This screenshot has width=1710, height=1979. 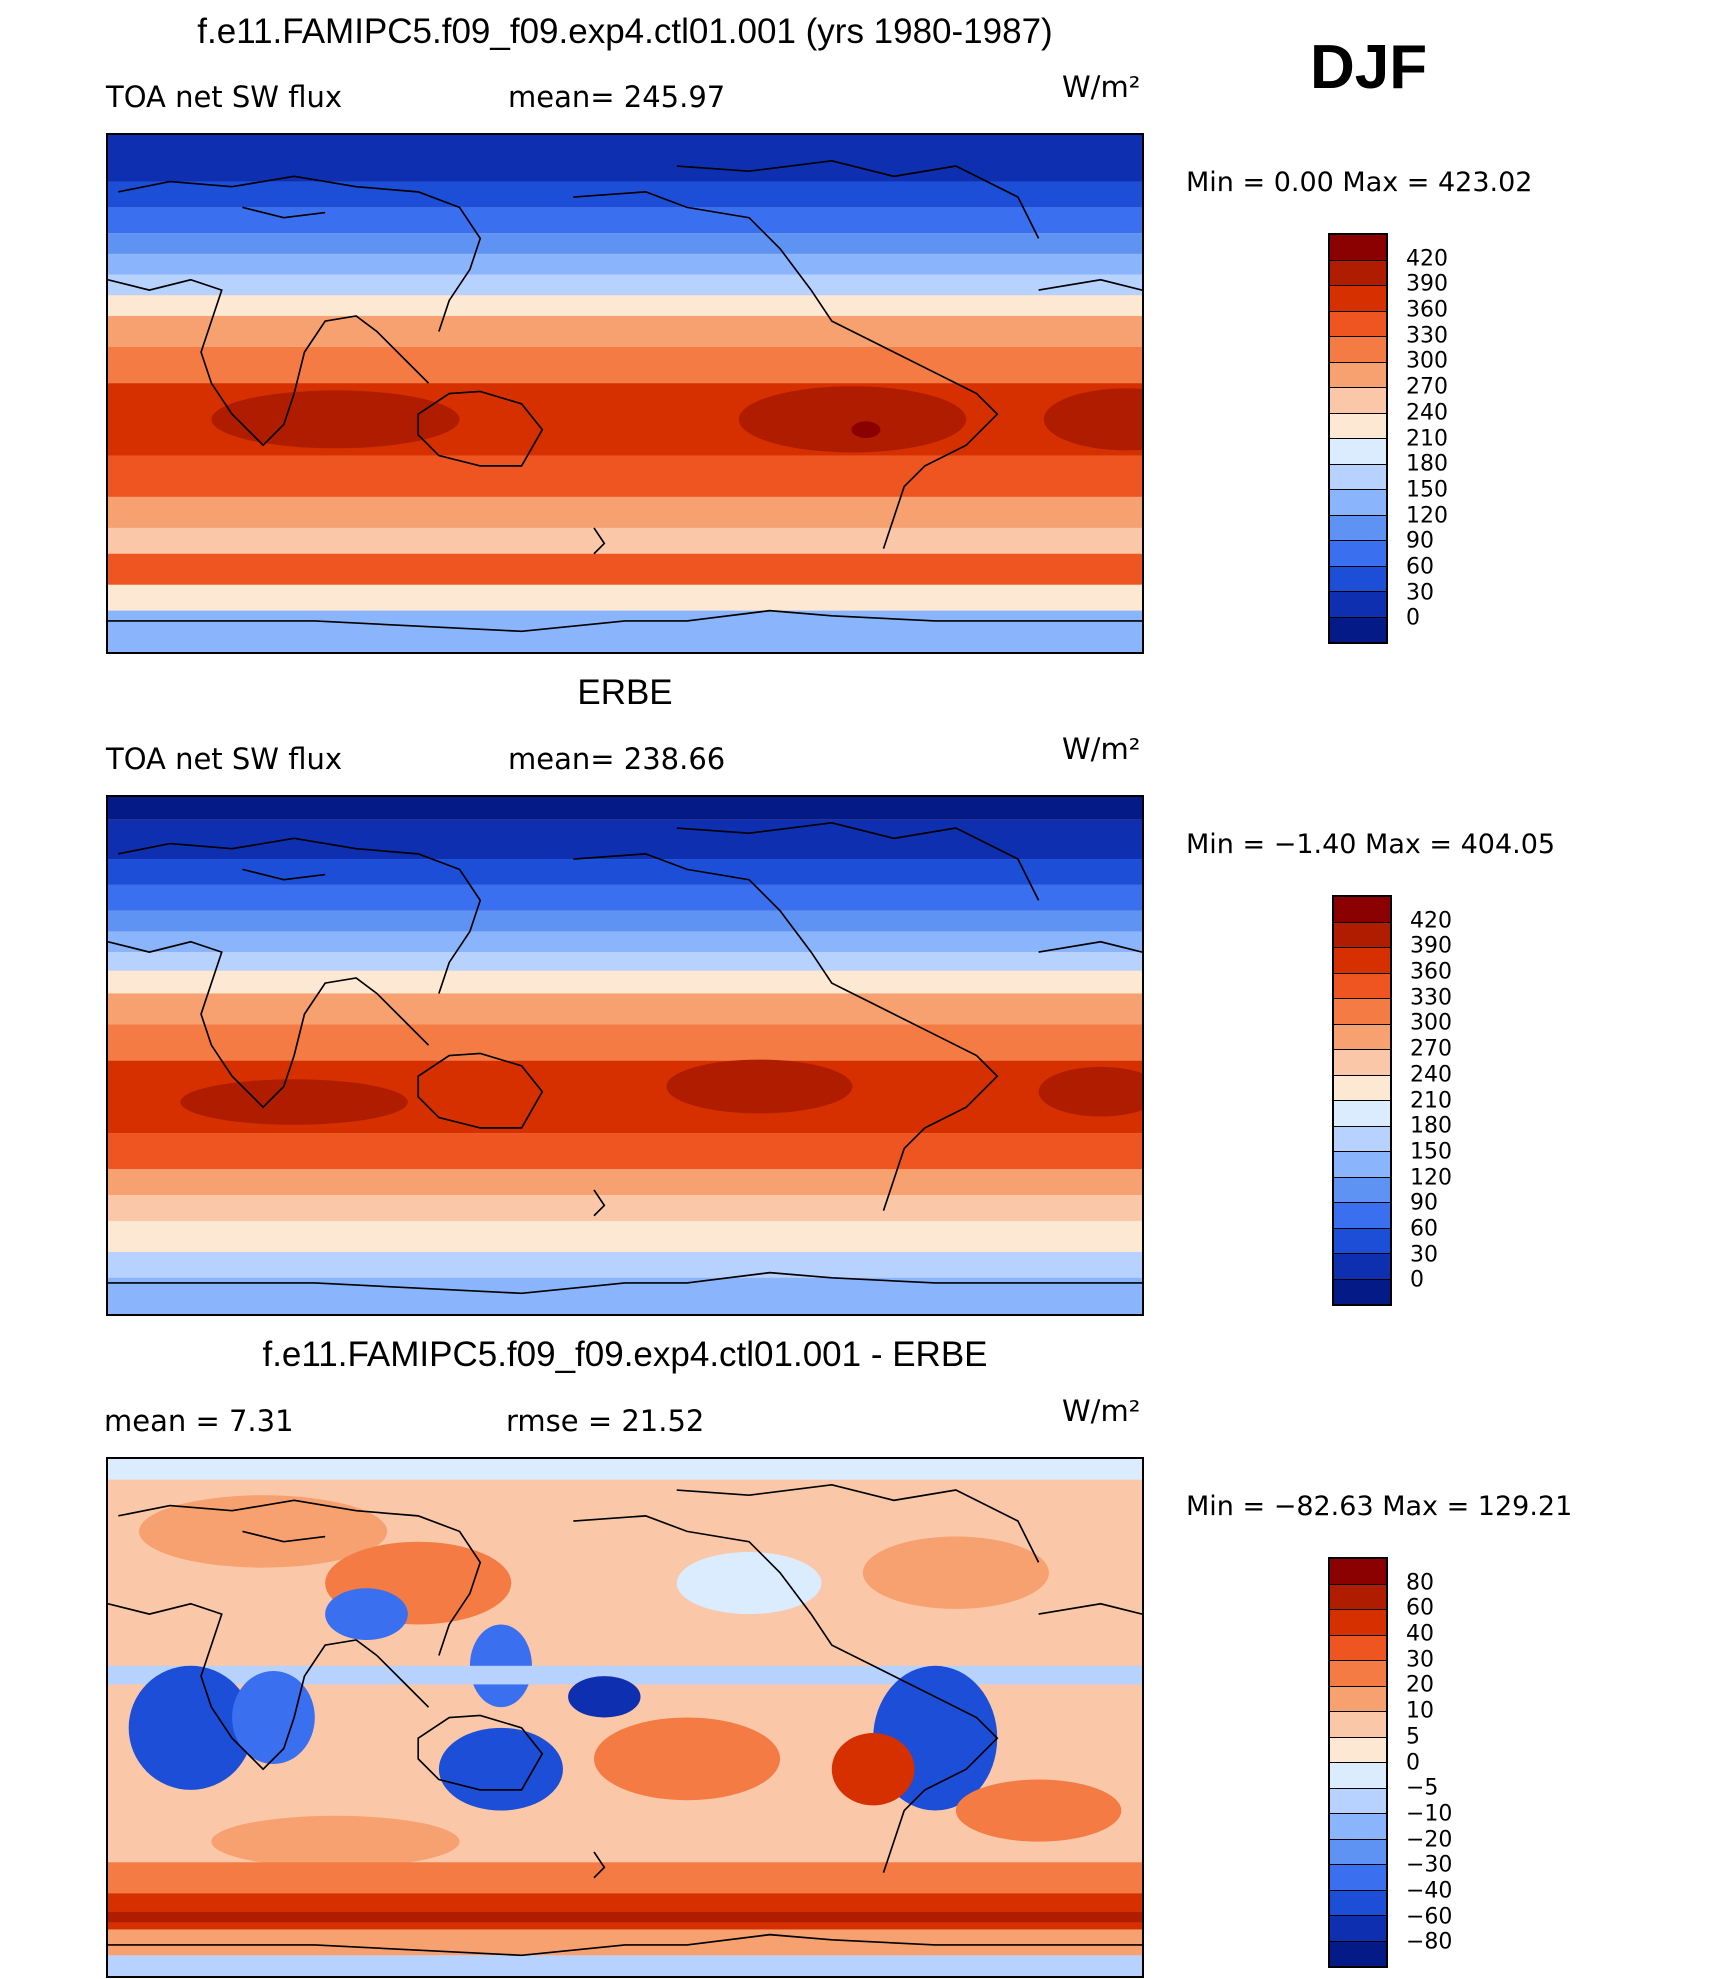 I want to click on colorbar-tick-label: 5, so click(x=1413, y=1737).